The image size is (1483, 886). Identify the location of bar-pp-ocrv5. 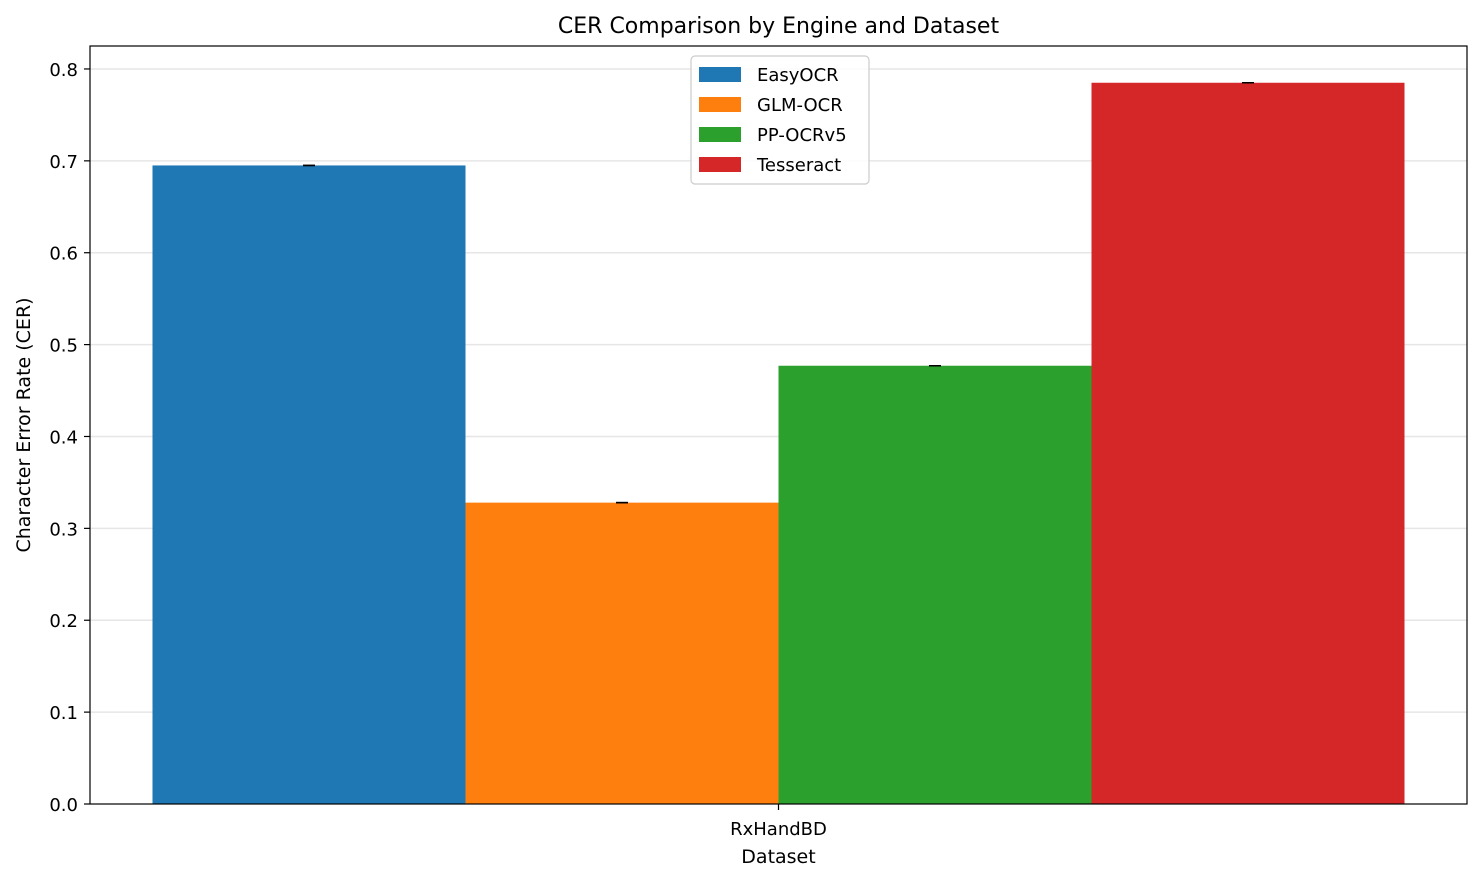
(935, 584).